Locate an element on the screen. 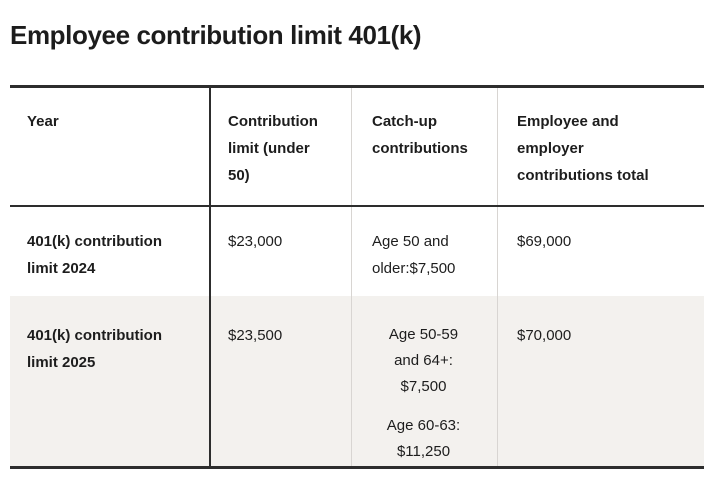 The image size is (720, 489). catchup-line: Age 60-63: is located at coordinates (423, 425).